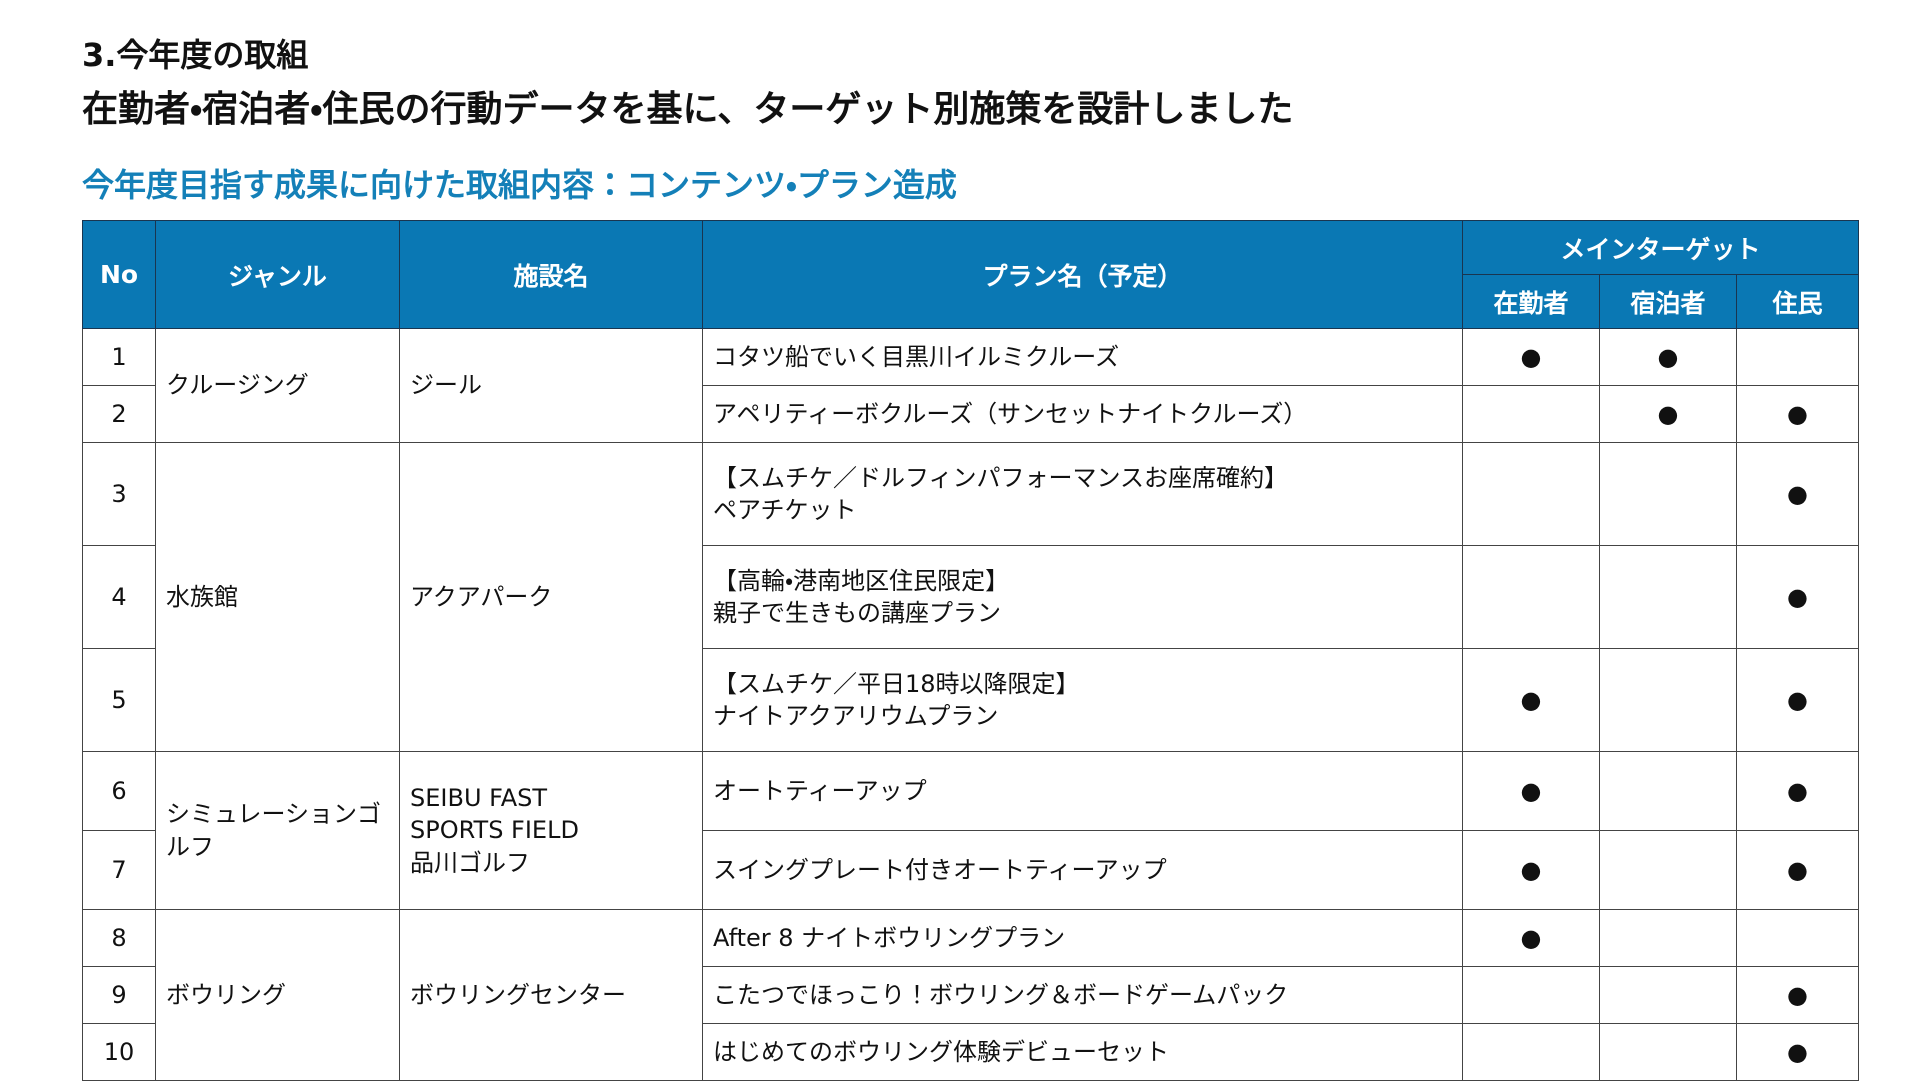 This screenshot has width=1920, height=1081. I want to click on table-row: 2 アペリティーボクルーズ（サンセットナイトクルーズ） ● ●, so click(970, 414).